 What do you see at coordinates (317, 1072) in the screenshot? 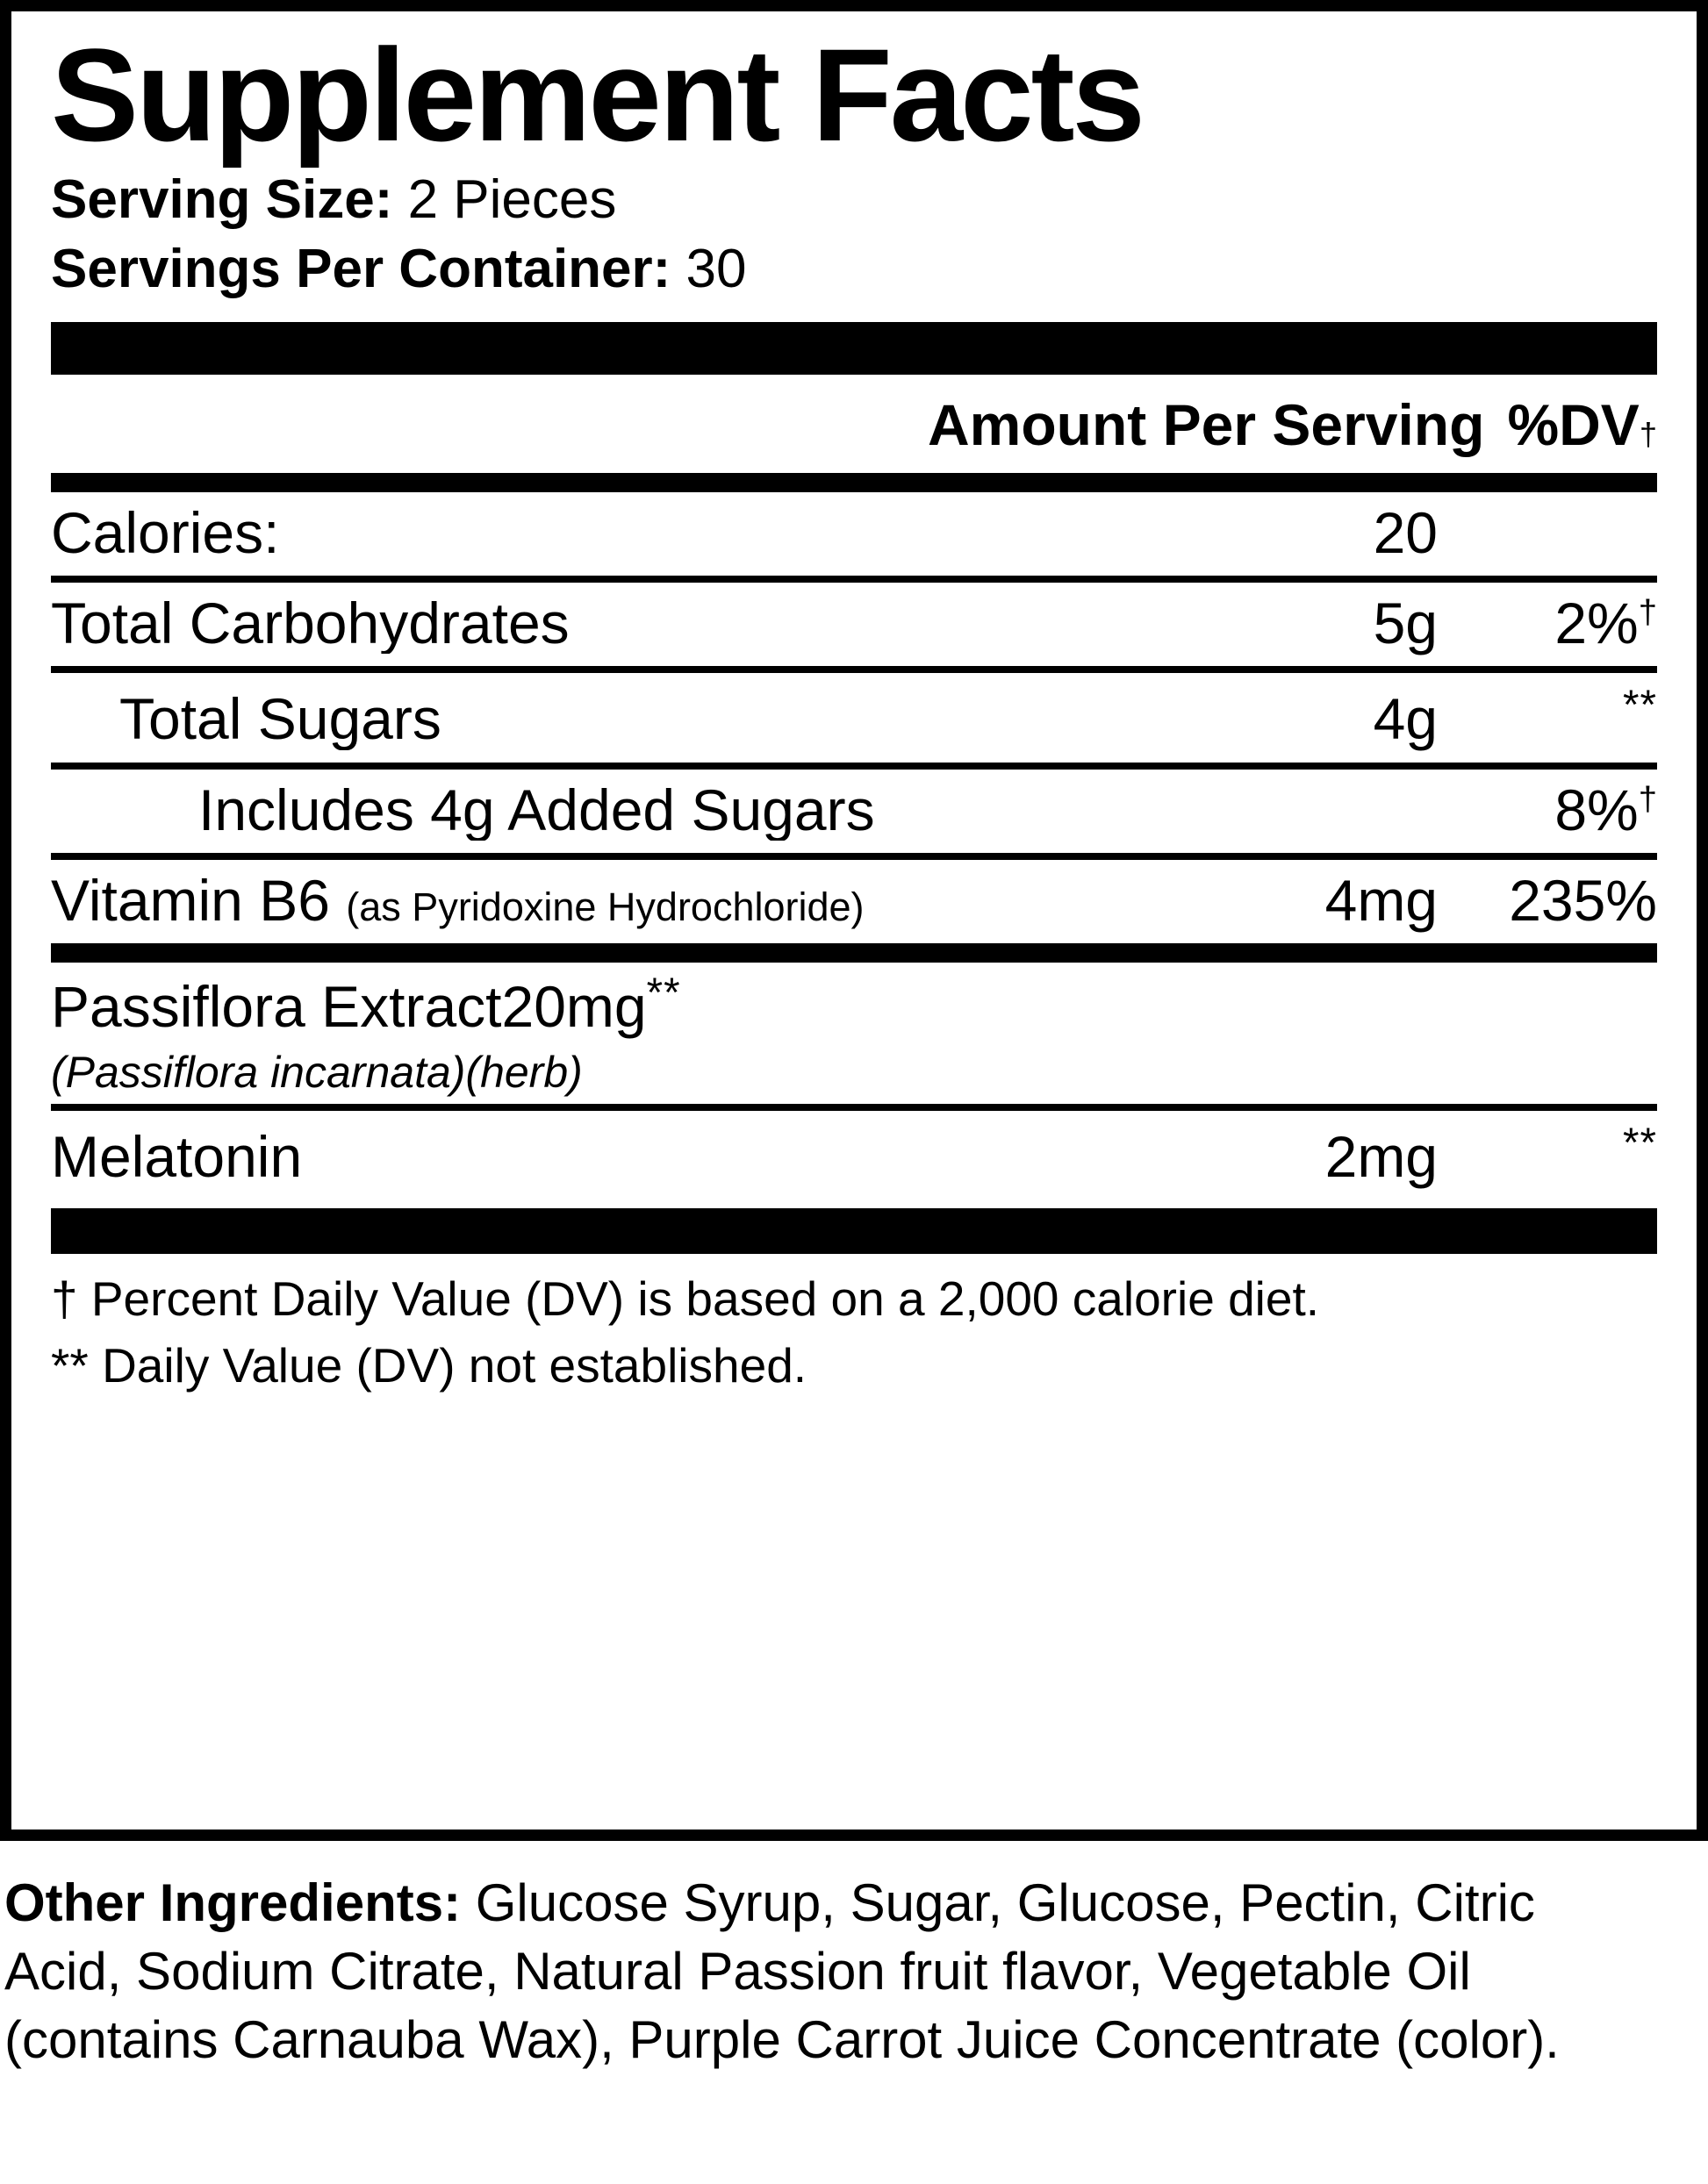
I see `botanical-name: (Passiflora incarnata)(herb)` at bounding box center [317, 1072].